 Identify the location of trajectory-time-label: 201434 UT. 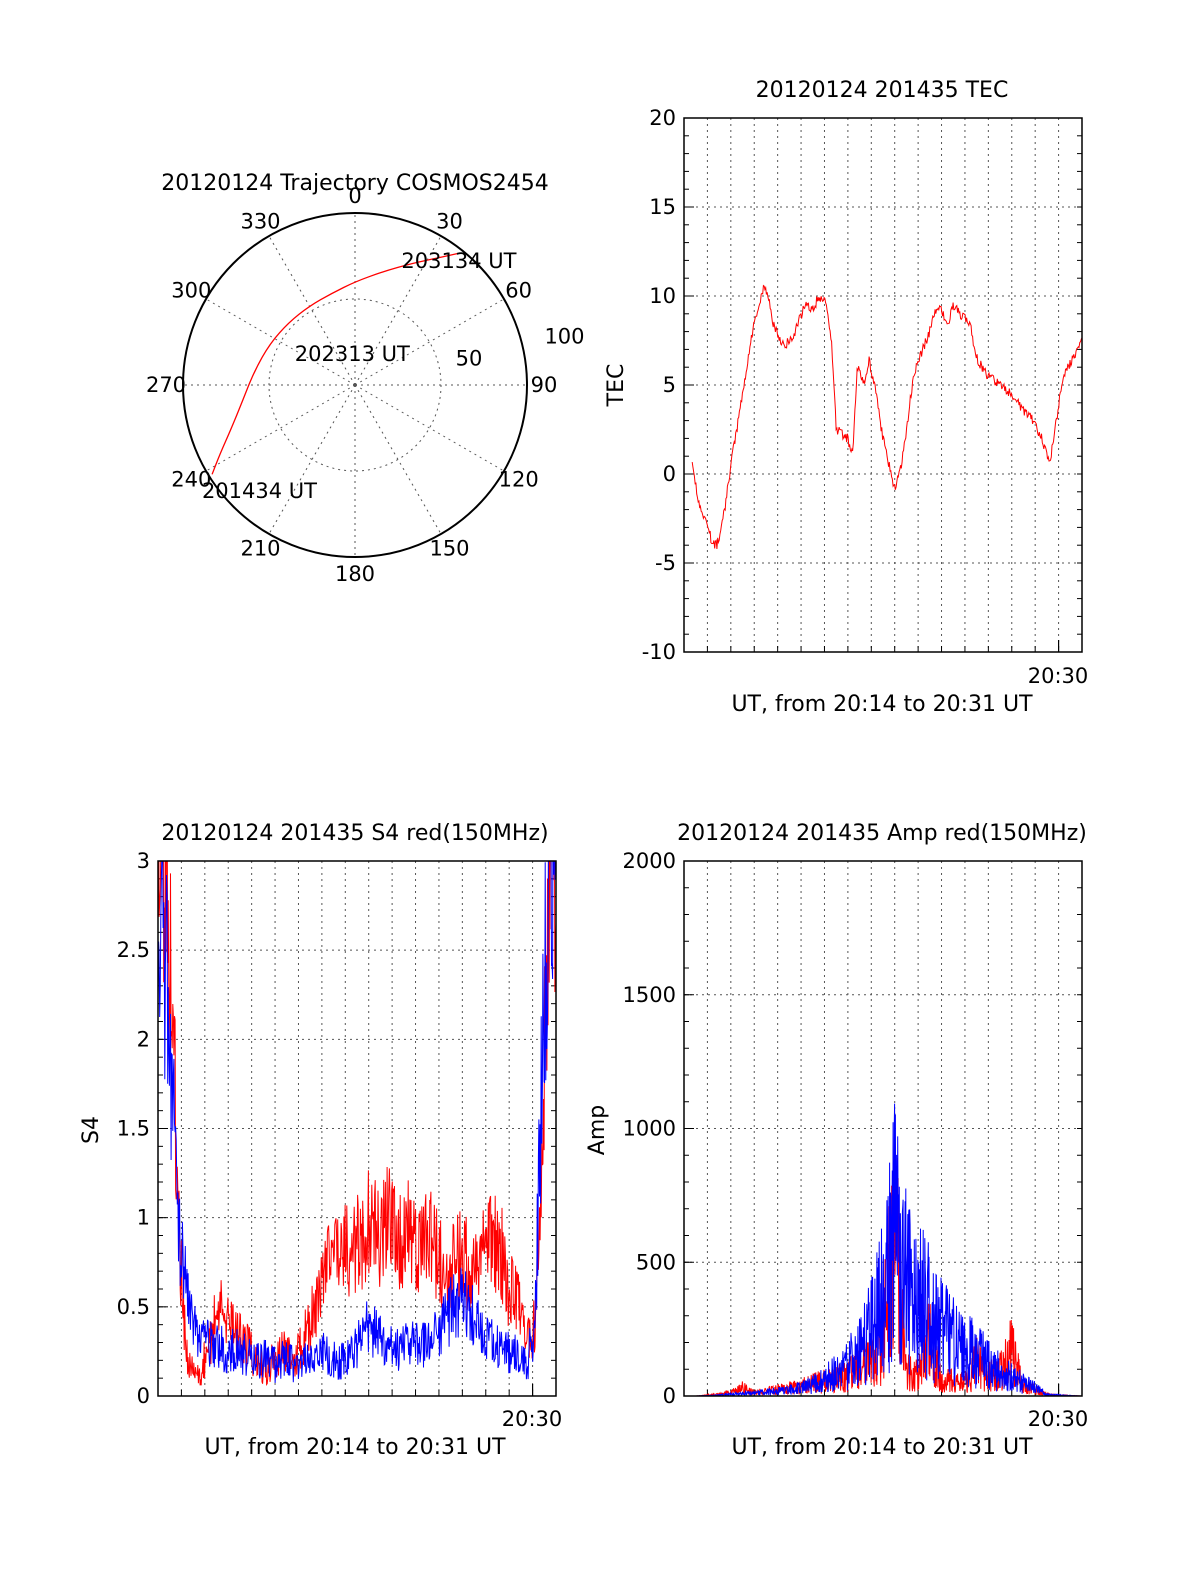
(259, 491).